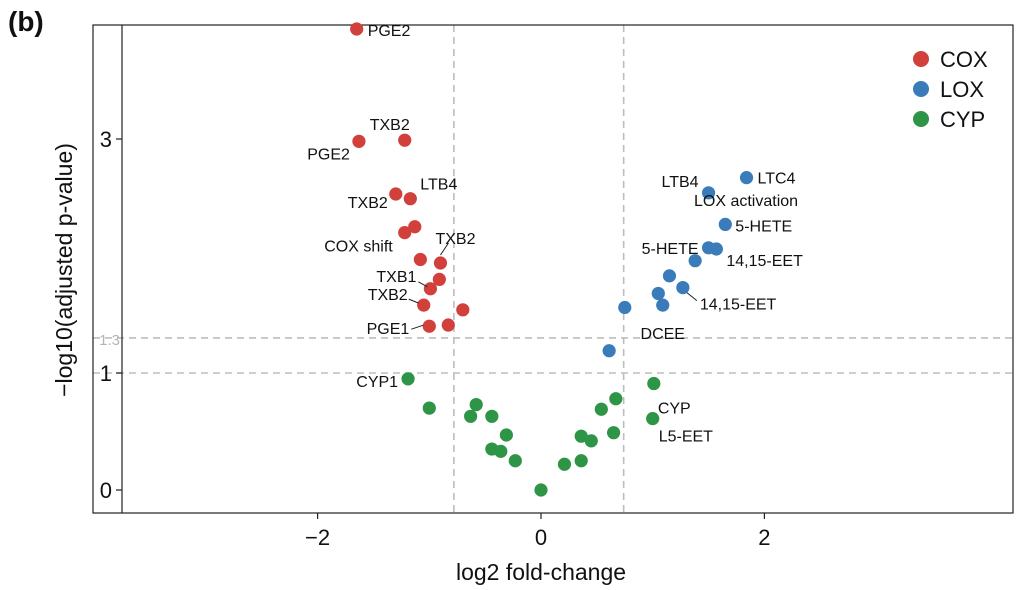 The width and height of the screenshot is (1024, 590). Describe the element at coordinates (962, 89) in the screenshot. I see `legend-label-lox: LOX` at that location.